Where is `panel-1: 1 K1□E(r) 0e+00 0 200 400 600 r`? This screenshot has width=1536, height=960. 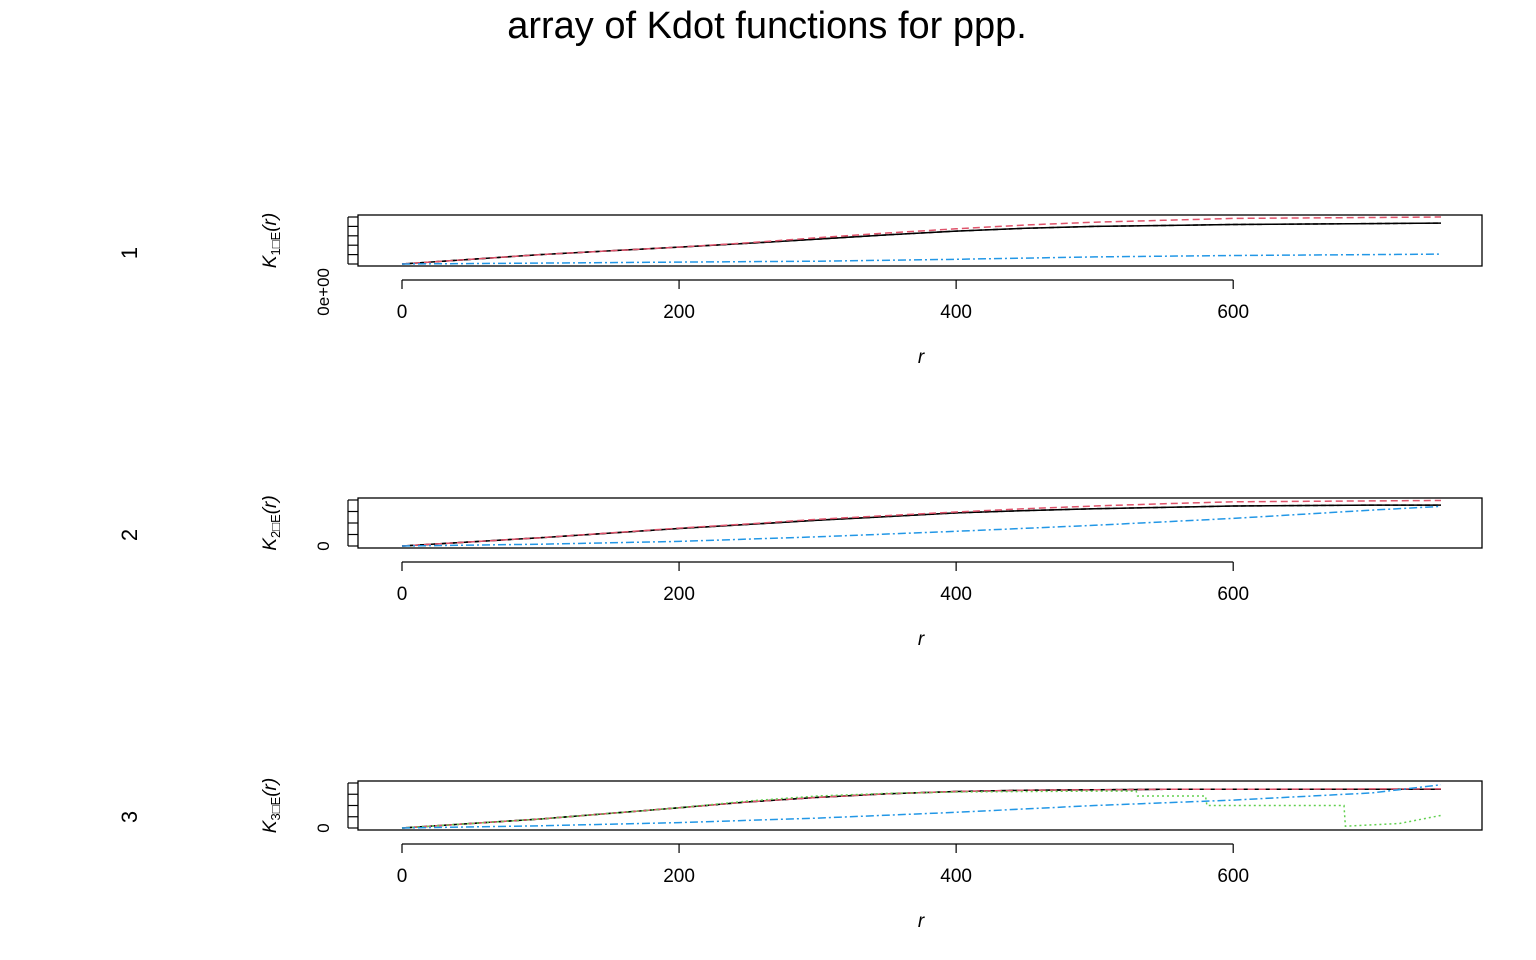 panel-1: 1 K1□E(r) 0e+00 0 200 400 600 r is located at coordinates (800, 290).